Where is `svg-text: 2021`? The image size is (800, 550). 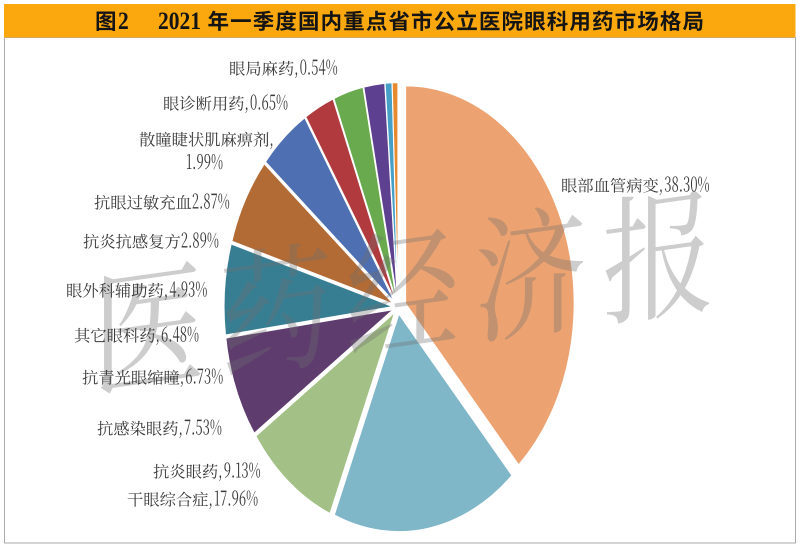
svg-text: 2021 is located at coordinates (179, 21).